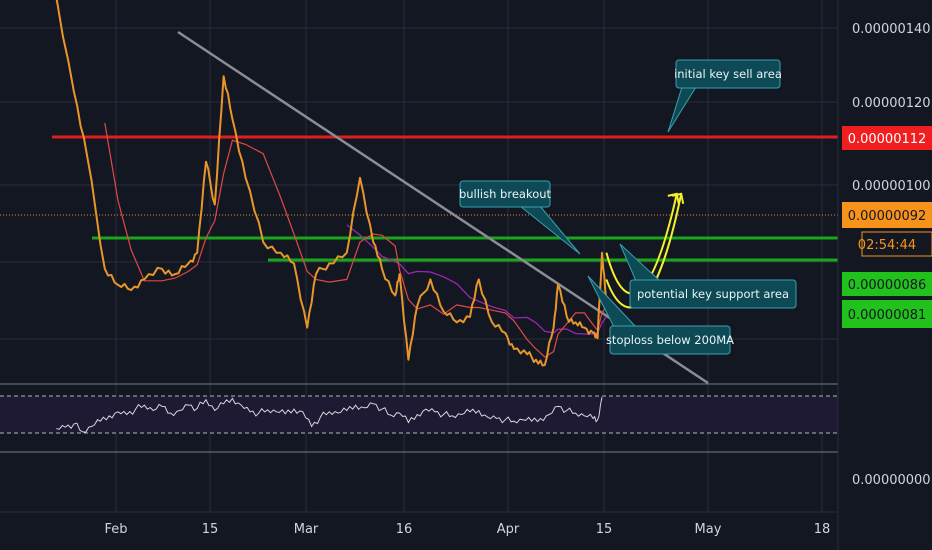 Image resolution: width=932 pixels, height=550 pixels. I want to click on time-axis-label: 18, so click(822, 529).